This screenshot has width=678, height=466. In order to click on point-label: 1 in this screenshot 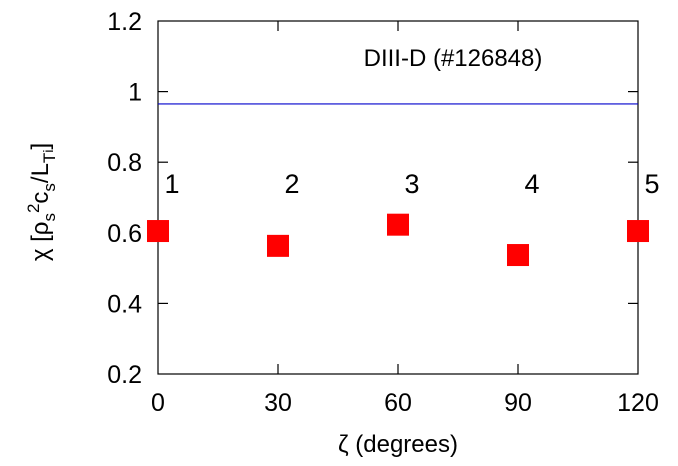, I will do `click(171, 184)`.